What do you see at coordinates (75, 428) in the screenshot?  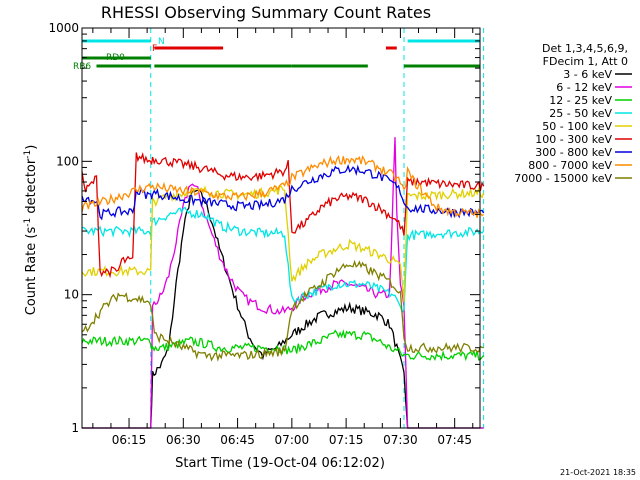 I see `y-tick-label-0: 1` at bounding box center [75, 428].